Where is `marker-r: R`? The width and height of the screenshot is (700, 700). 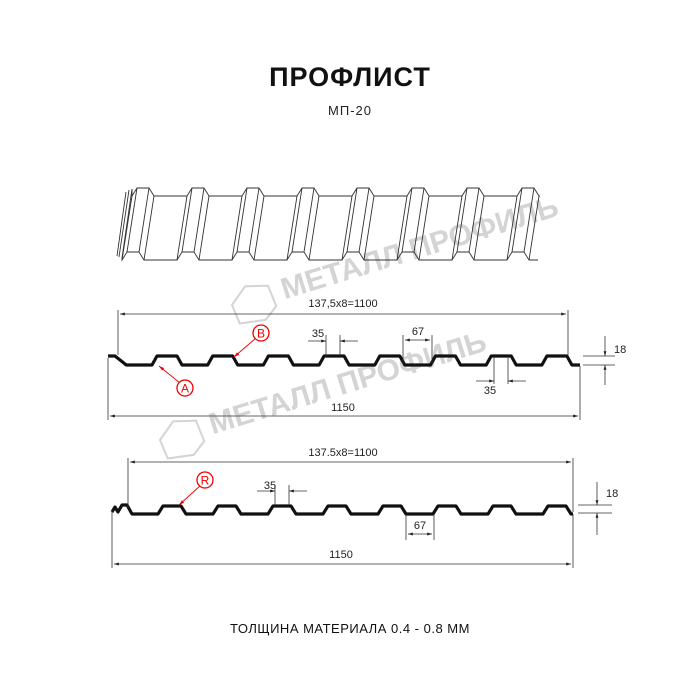 marker-r: R is located at coordinates (196, 488).